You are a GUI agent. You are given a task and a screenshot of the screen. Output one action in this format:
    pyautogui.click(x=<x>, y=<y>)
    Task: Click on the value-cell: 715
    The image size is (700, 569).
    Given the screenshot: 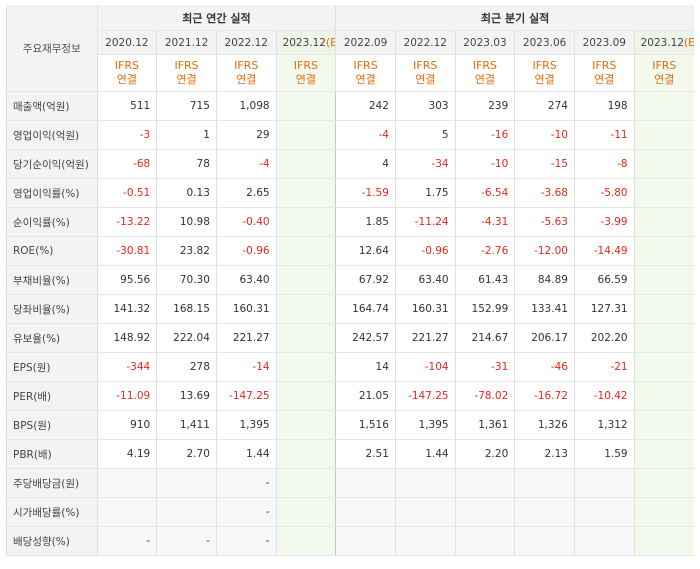 What is the action you would take?
    pyautogui.click(x=186, y=106)
    